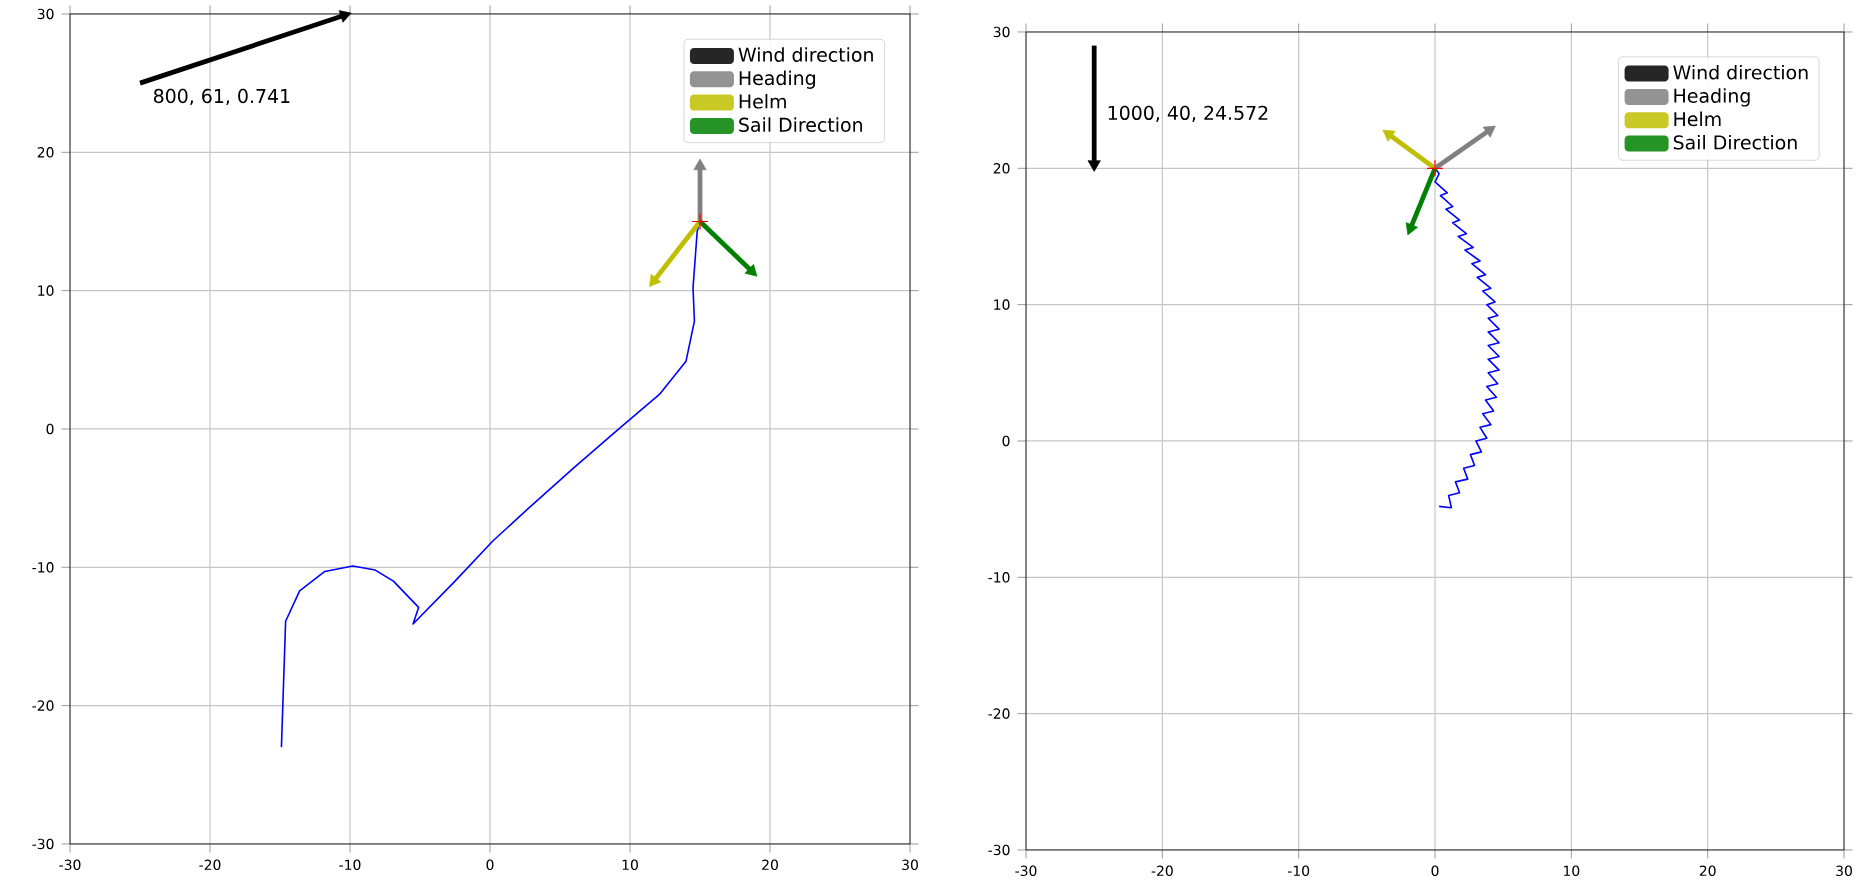  I want to click on annotation: 1000, 40, 24.572, so click(1188, 113).